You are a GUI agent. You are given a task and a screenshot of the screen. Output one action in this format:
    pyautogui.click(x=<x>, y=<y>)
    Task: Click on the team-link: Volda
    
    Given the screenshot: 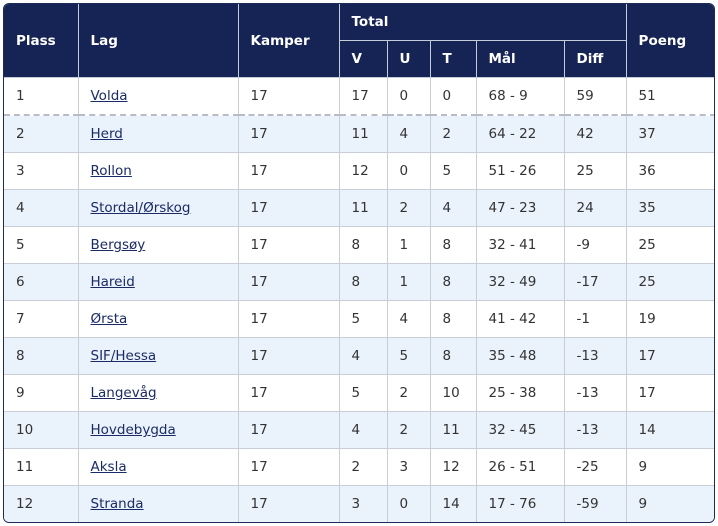 What is the action you would take?
    pyautogui.click(x=109, y=96)
    